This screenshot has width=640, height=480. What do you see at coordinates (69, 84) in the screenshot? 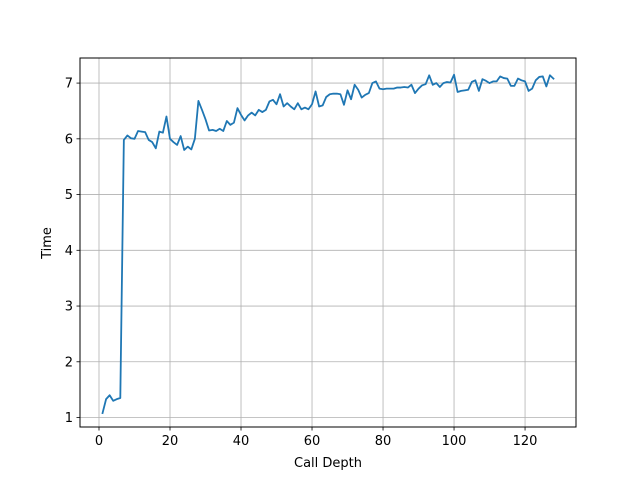
I see `y-tick-label: 7` at bounding box center [69, 84].